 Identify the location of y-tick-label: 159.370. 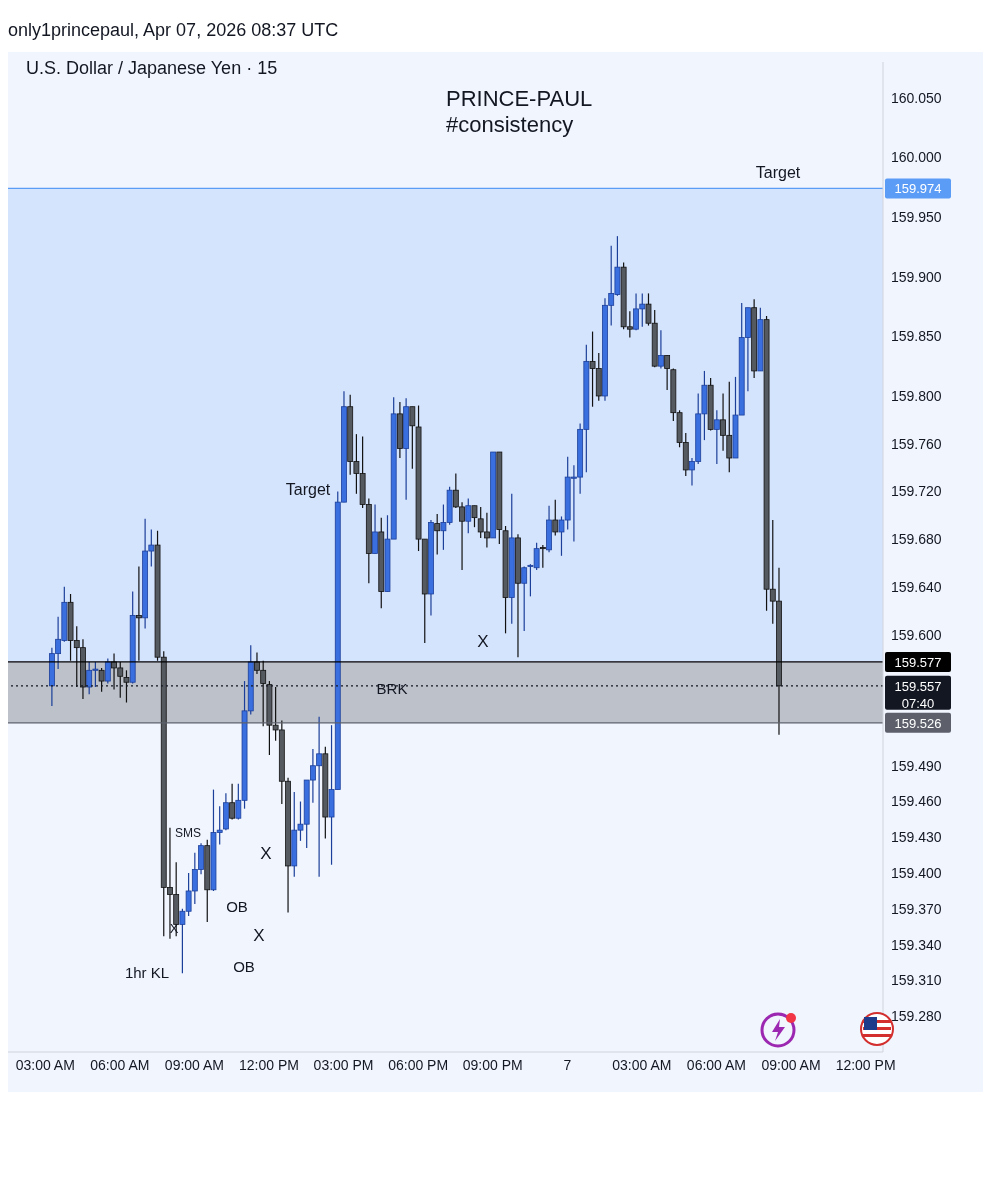
(916, 908).